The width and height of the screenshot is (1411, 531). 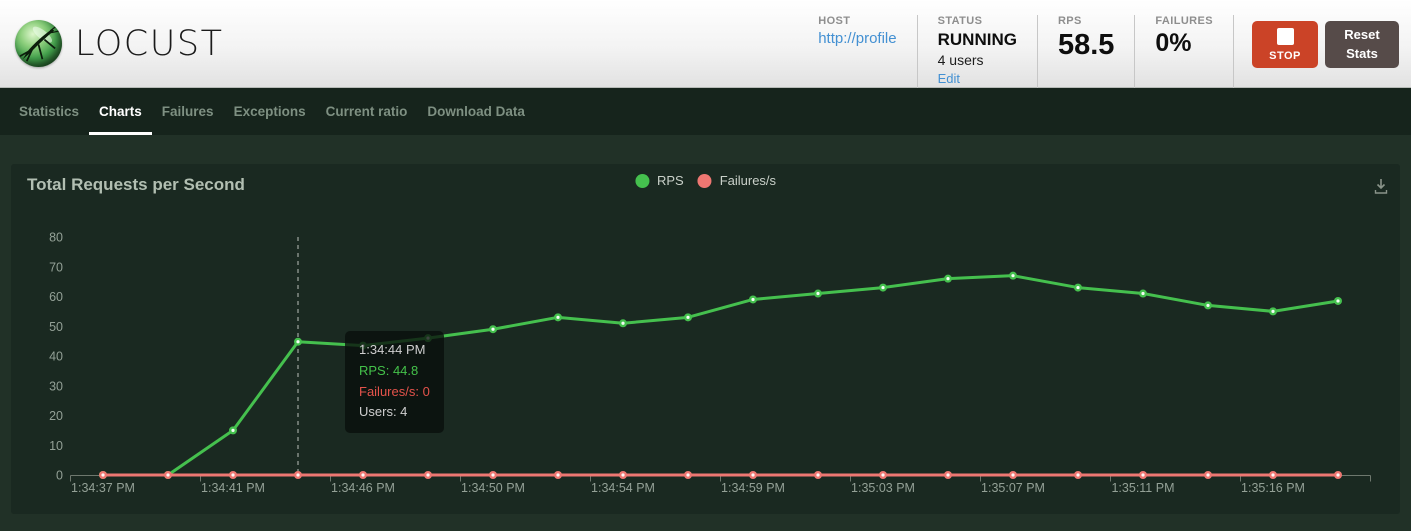 What do you see at coordinates (120, 111) in the screenshot?
I see `tab-charts: Charts` at bounding box center [120, 111].